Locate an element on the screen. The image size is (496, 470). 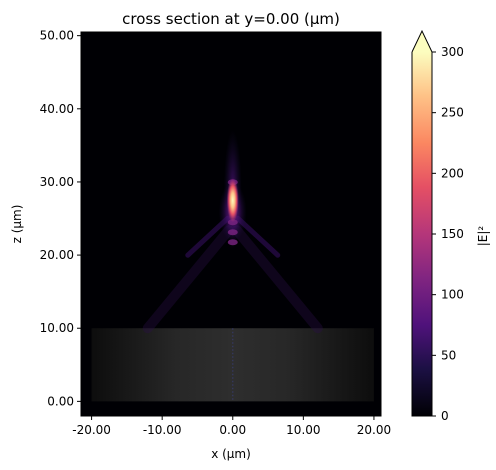
colorbar-tick-label: 200 is located at coordinates (452, 173).